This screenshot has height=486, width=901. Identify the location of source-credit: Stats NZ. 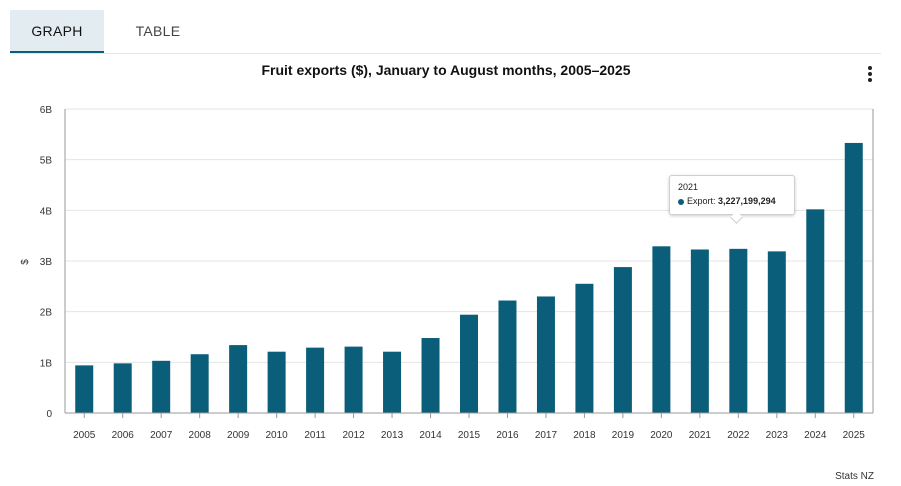
(854, 476).